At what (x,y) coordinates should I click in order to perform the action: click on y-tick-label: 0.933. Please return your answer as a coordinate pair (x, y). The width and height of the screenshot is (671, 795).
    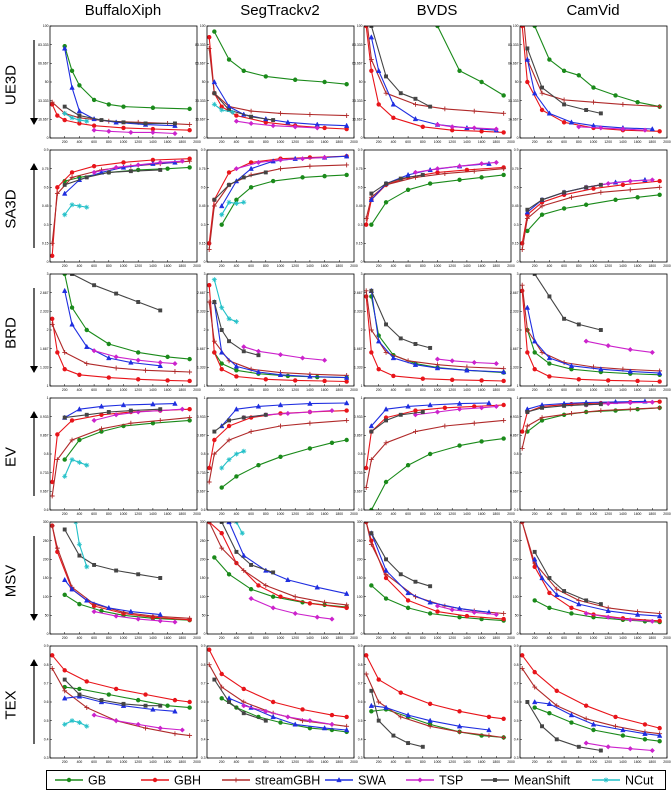
    Looking at the image, I should click on (358, 417).